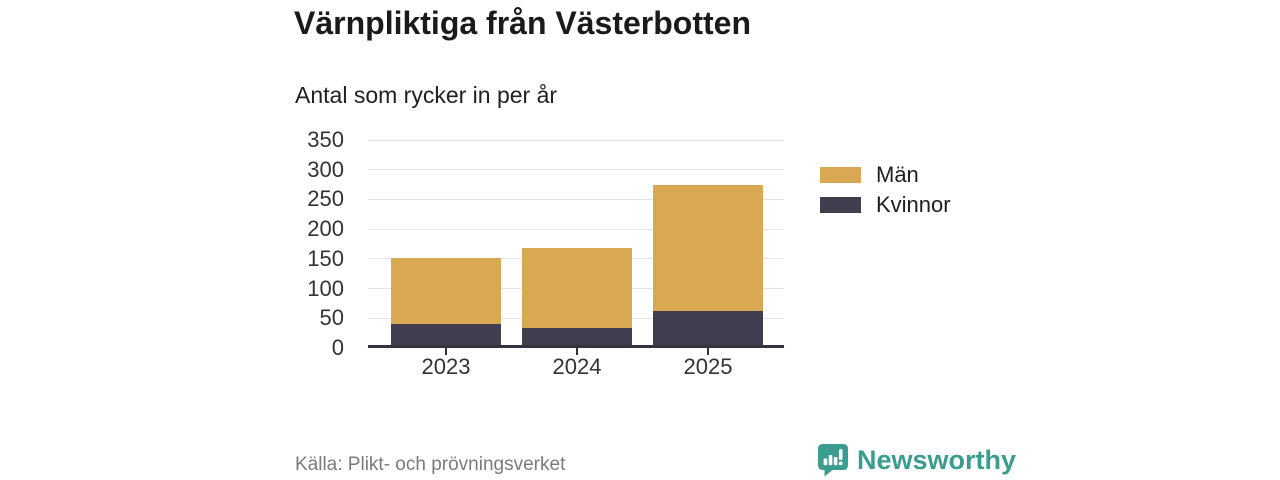 This screenshot has width=1280, height=480. I want to click on bar-segment-kvinnor-2023, so click(446, 334).